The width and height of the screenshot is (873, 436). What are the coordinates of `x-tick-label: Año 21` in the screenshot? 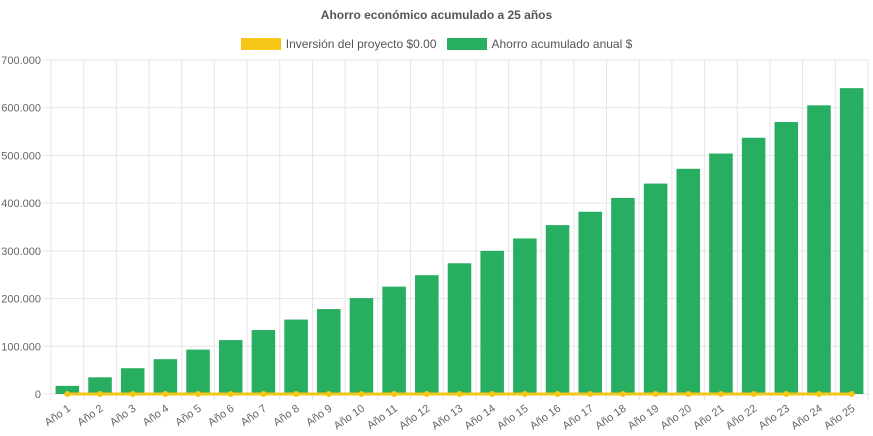 It's located at (708, 418).